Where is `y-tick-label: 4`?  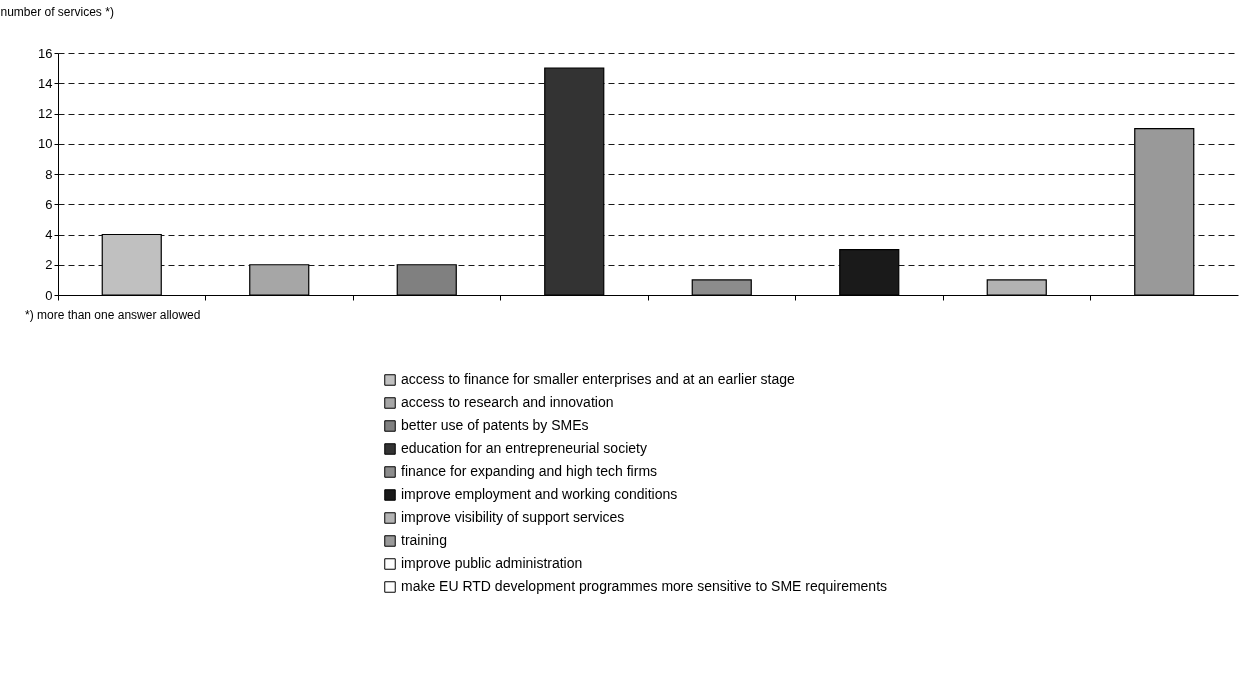
y-tick-label: 4 is located at coordinates (49, 234).